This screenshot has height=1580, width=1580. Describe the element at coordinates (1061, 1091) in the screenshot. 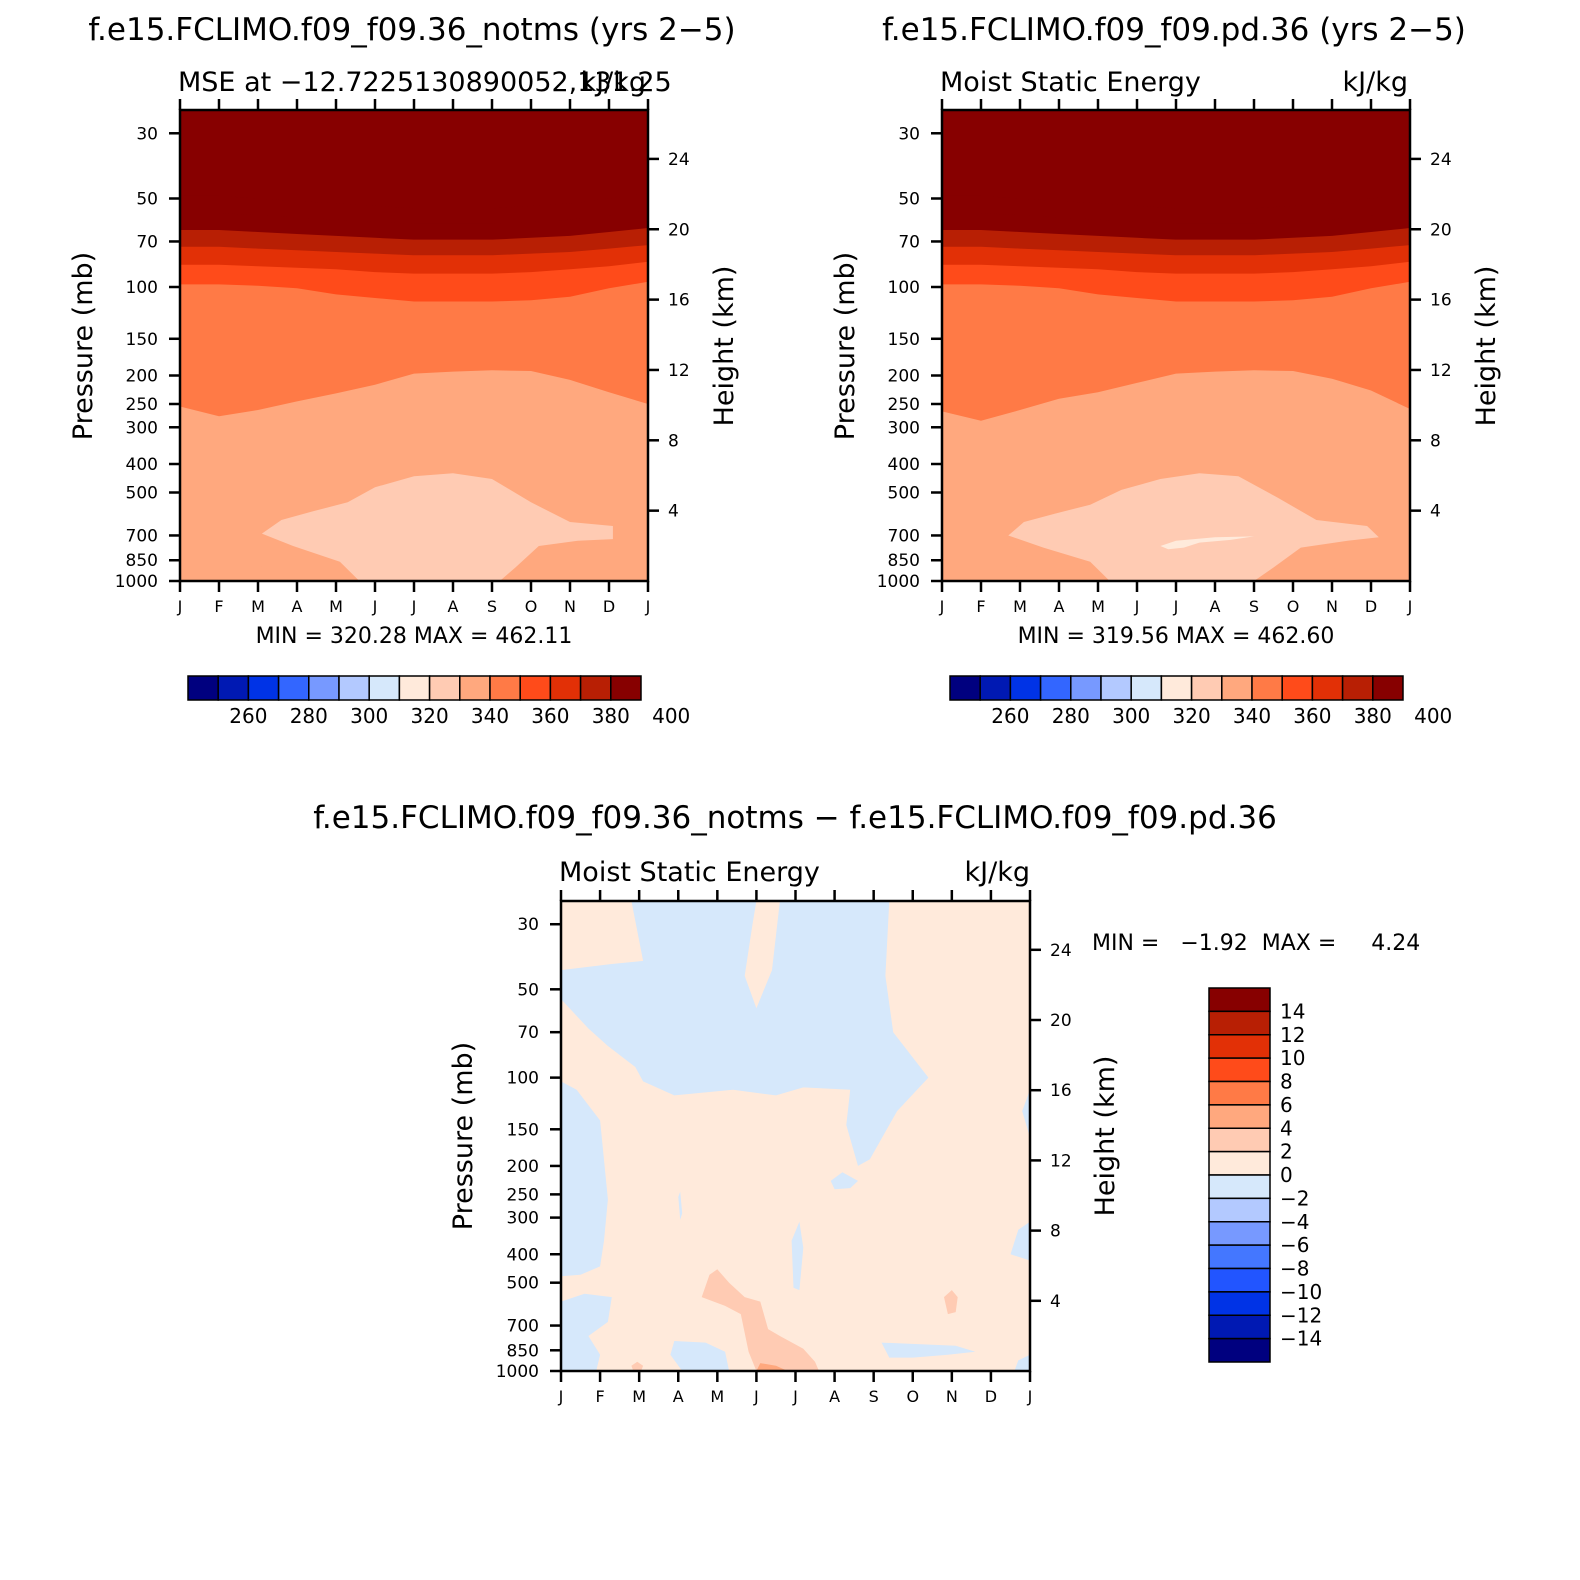

I see `y-right-tick-label: 16` at that location.